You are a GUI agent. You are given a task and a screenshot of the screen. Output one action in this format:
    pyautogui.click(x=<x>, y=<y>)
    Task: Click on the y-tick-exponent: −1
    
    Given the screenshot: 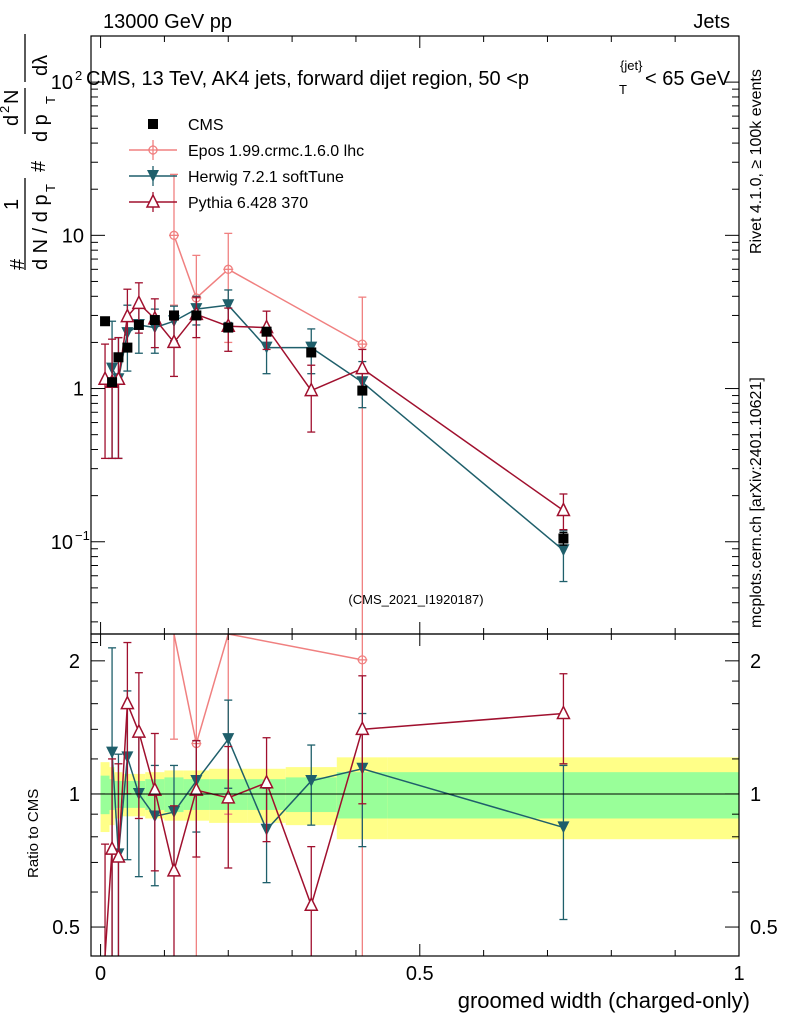 What is the action you would take?
    pyautogui.click(x=82, y=535)
    